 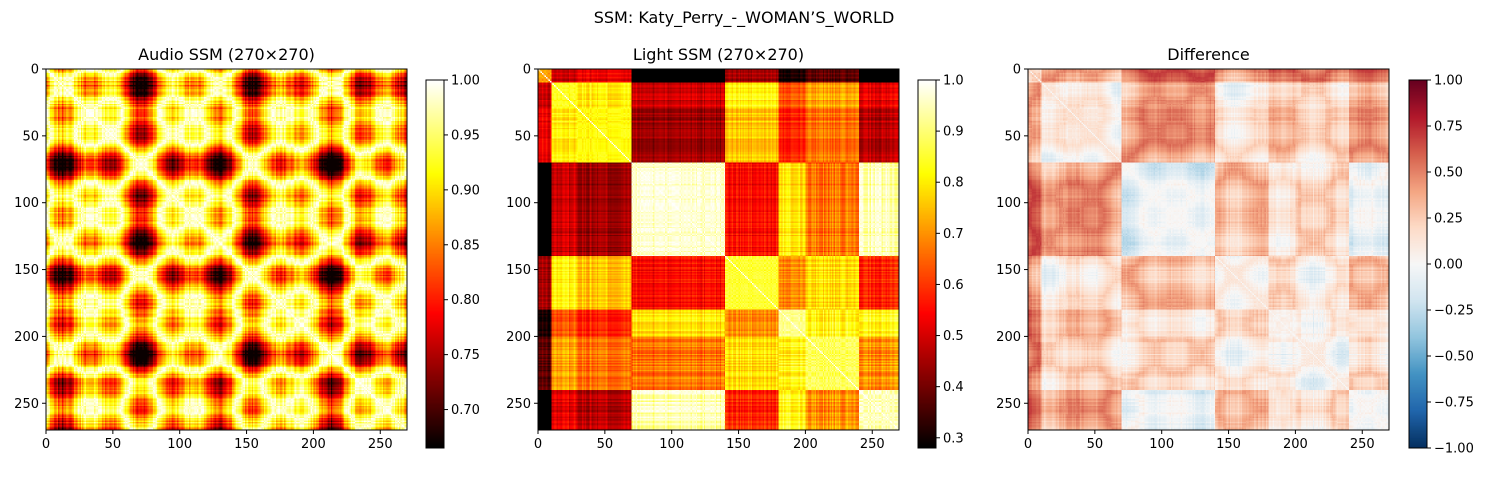 I want to click on colorbar-tick-label: 0.8, so click(x=953, y=183).